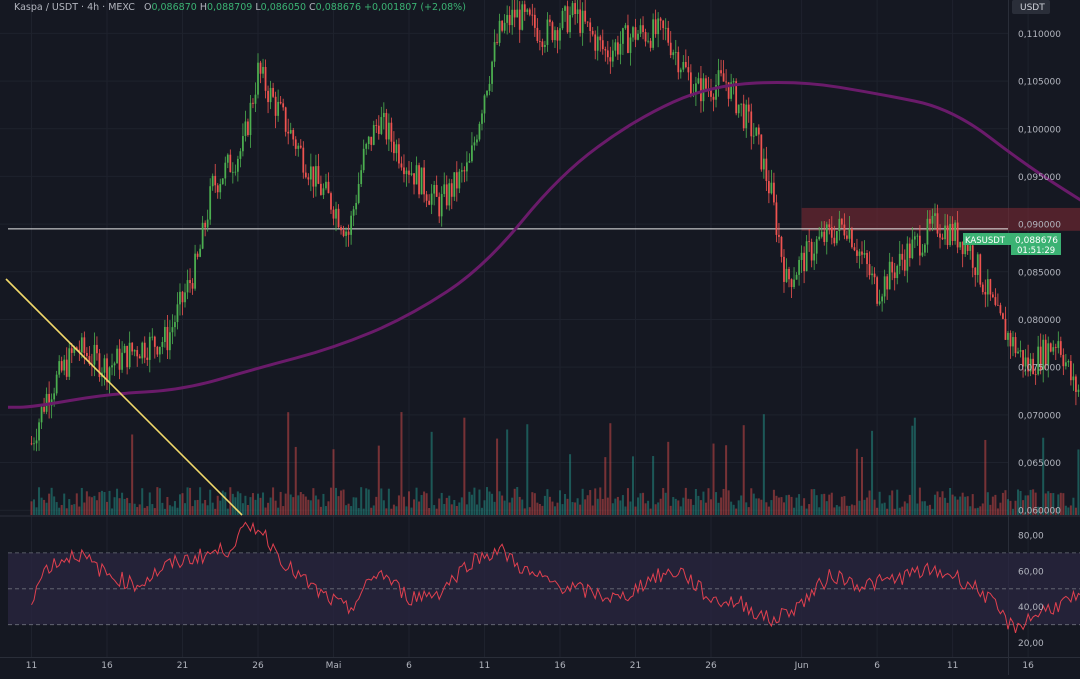 The image size is (1080, 679). Describe the element at coordinates (74, 7) in the screenshot. I see `symbol-label: Kaspa / USDT · 4h · MEXC` at that location.